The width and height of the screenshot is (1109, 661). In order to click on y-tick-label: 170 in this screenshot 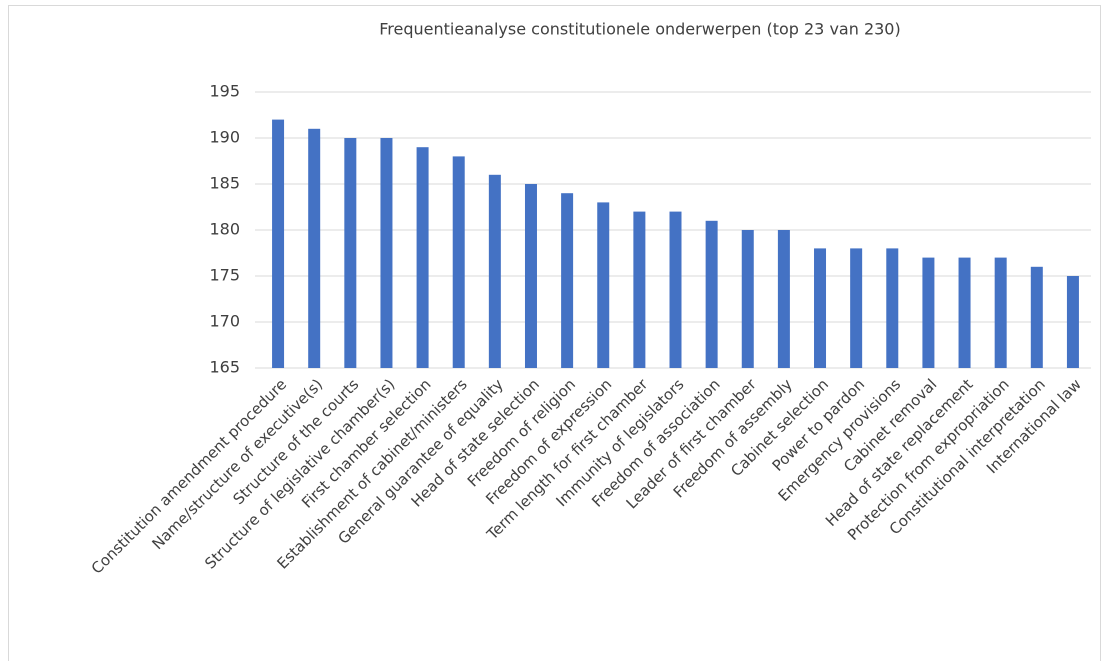, I will do `click(224, 321)`.